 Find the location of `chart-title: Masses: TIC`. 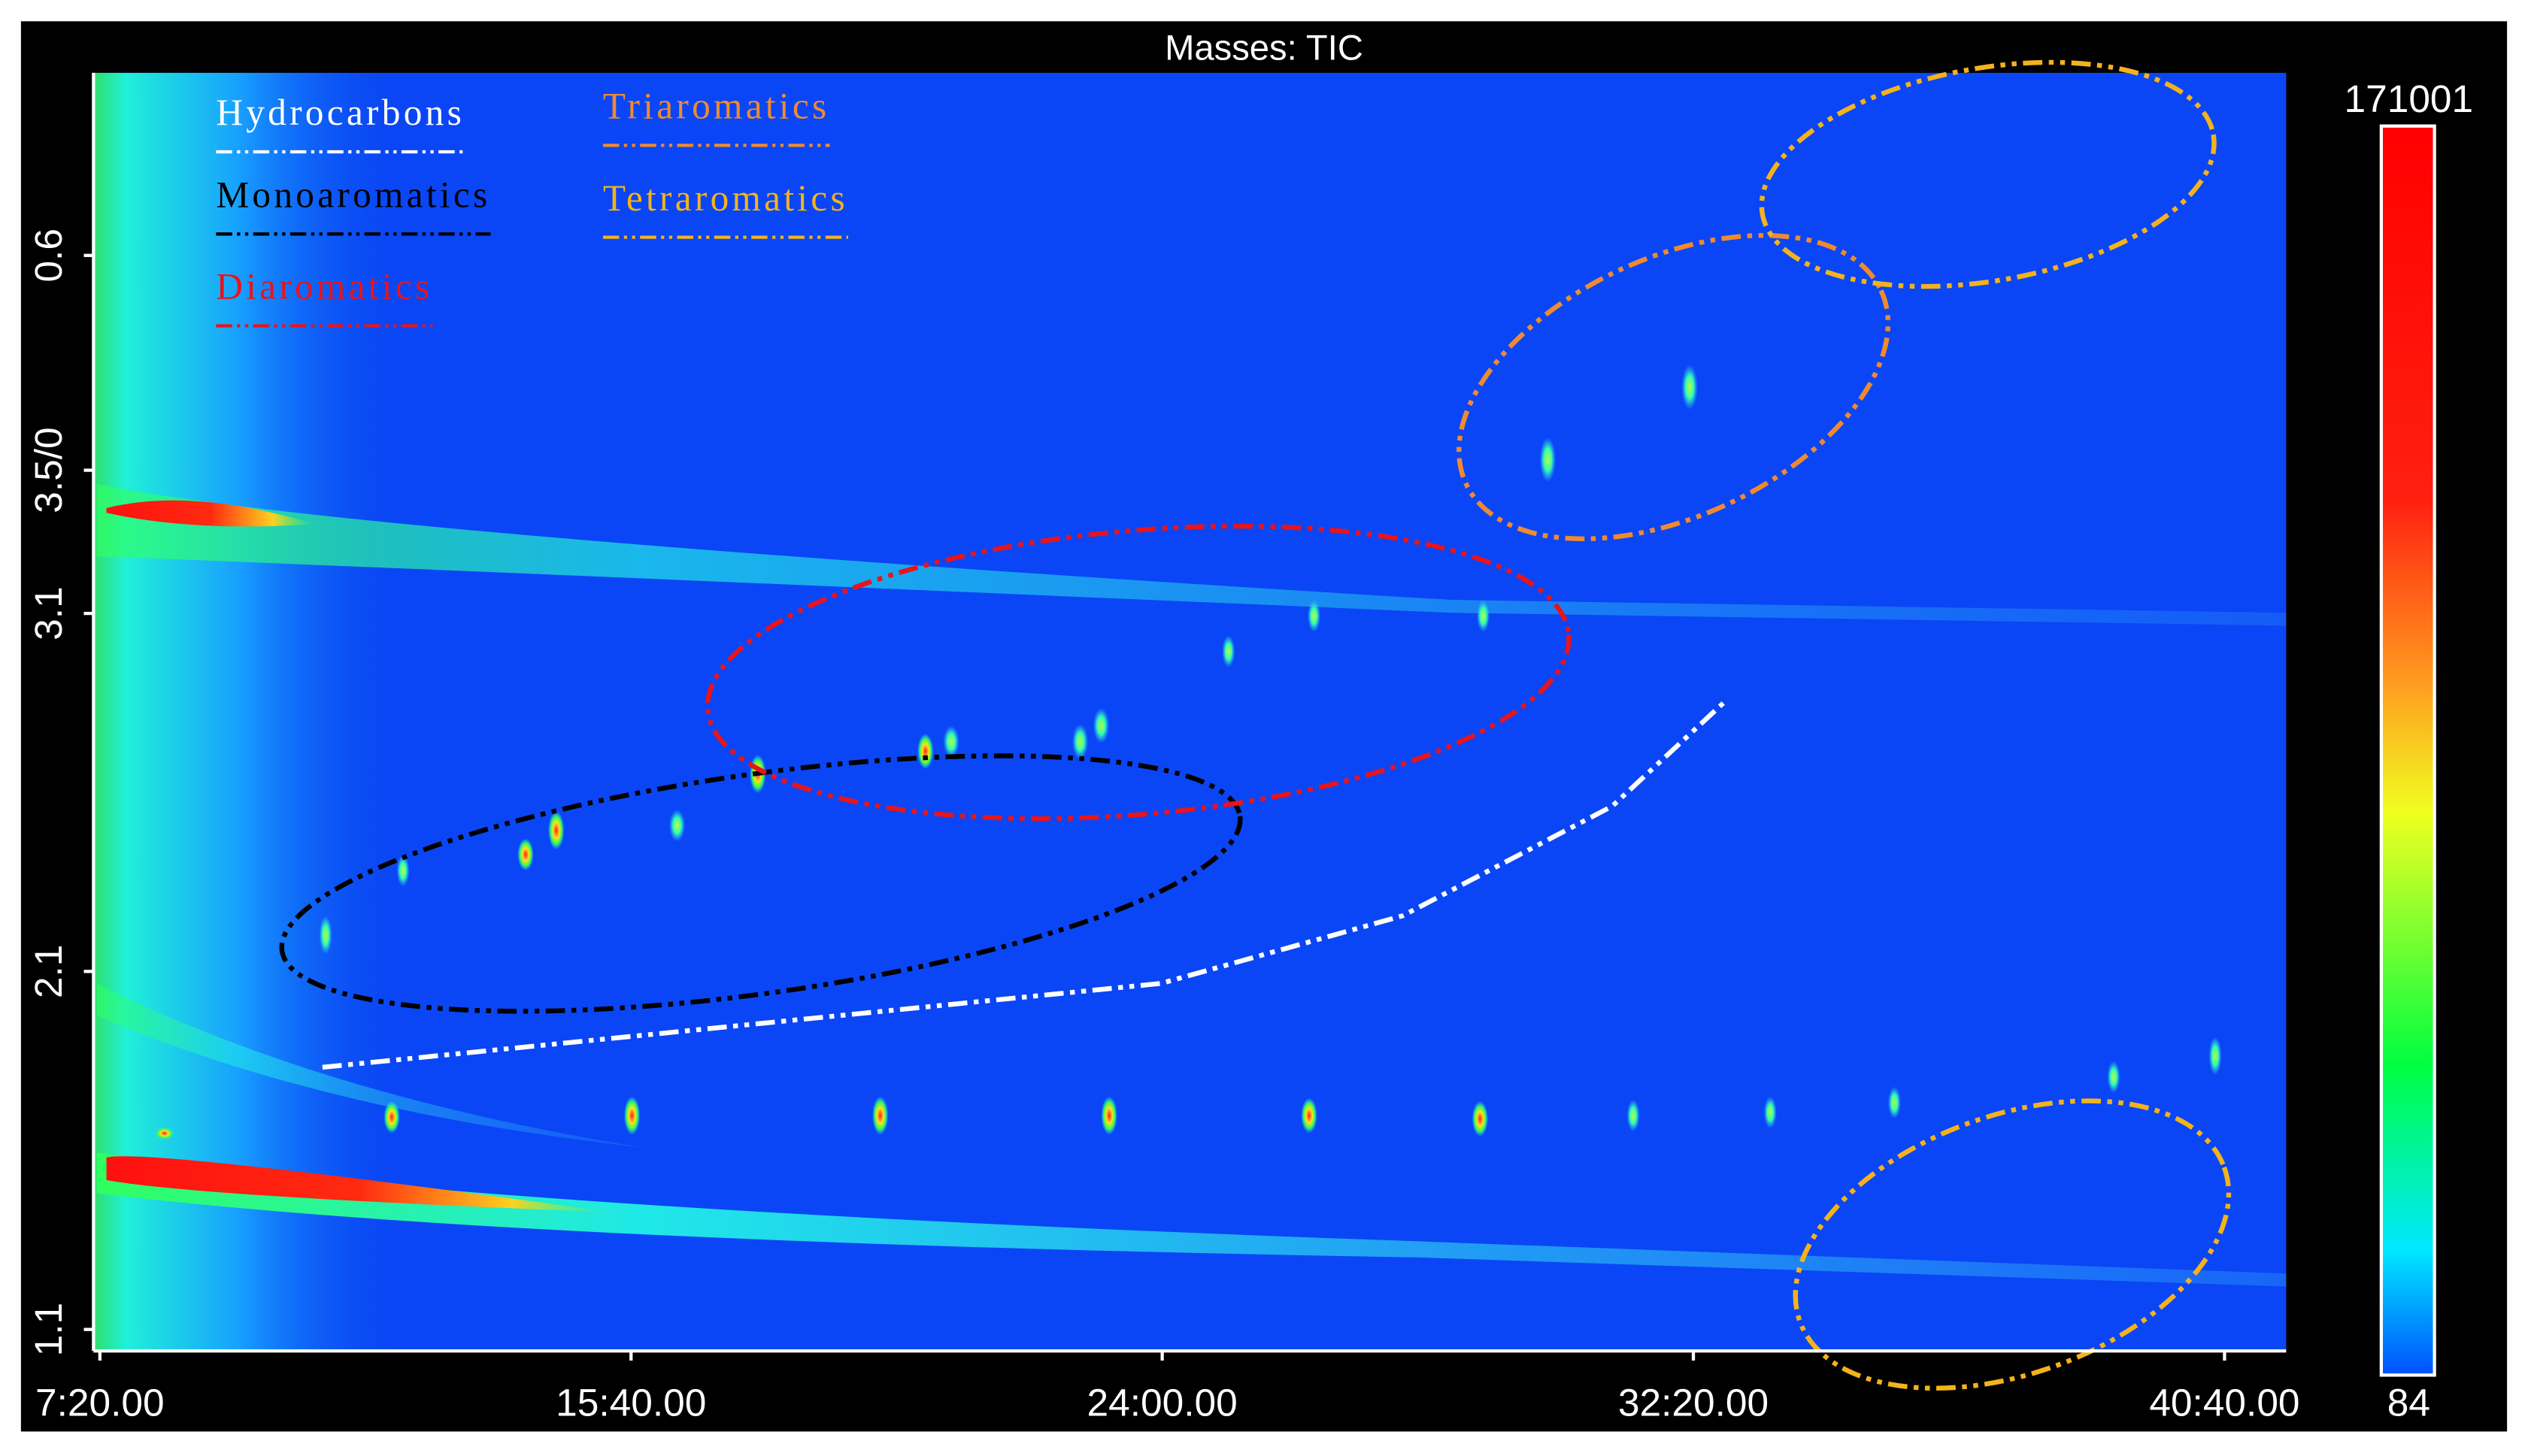

chart-title: Masses: TIC is located at coordinates (1264, 47).